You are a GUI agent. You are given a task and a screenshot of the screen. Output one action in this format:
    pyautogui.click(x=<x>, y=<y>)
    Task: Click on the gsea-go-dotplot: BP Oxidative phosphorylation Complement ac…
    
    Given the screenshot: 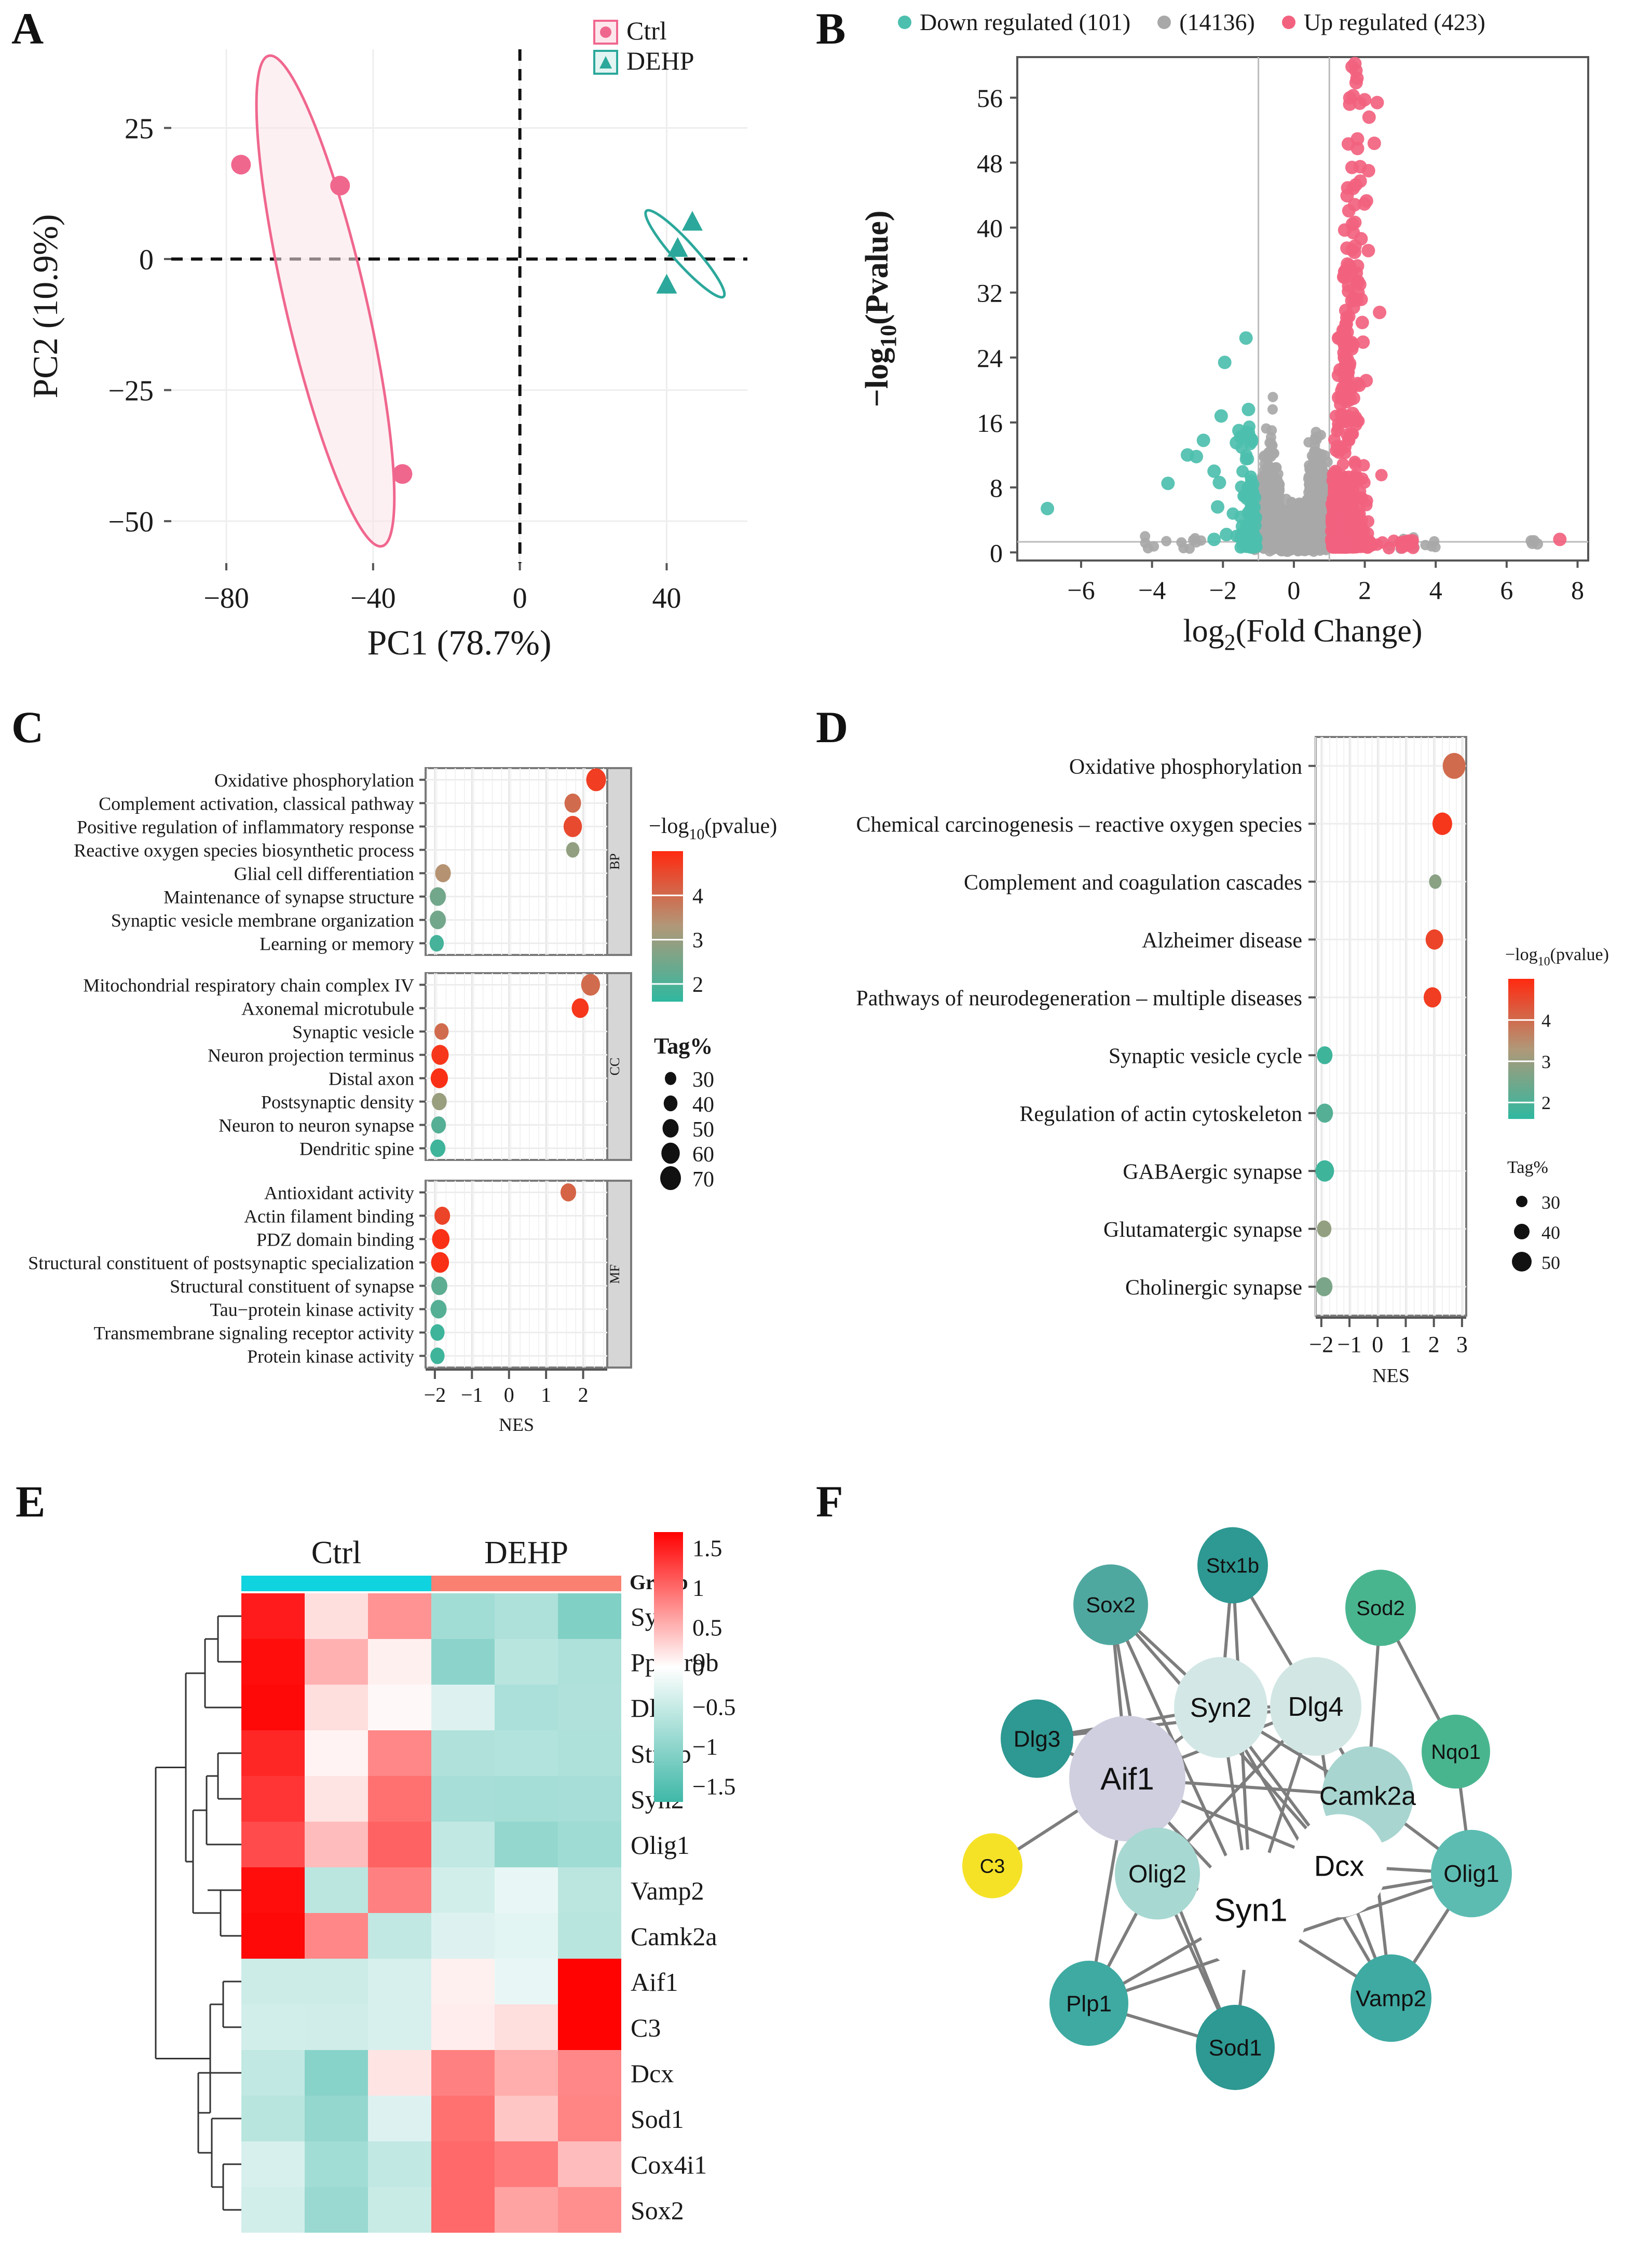 What is the action you would take?
    pyautogui.click(x=403, y=1101)
    